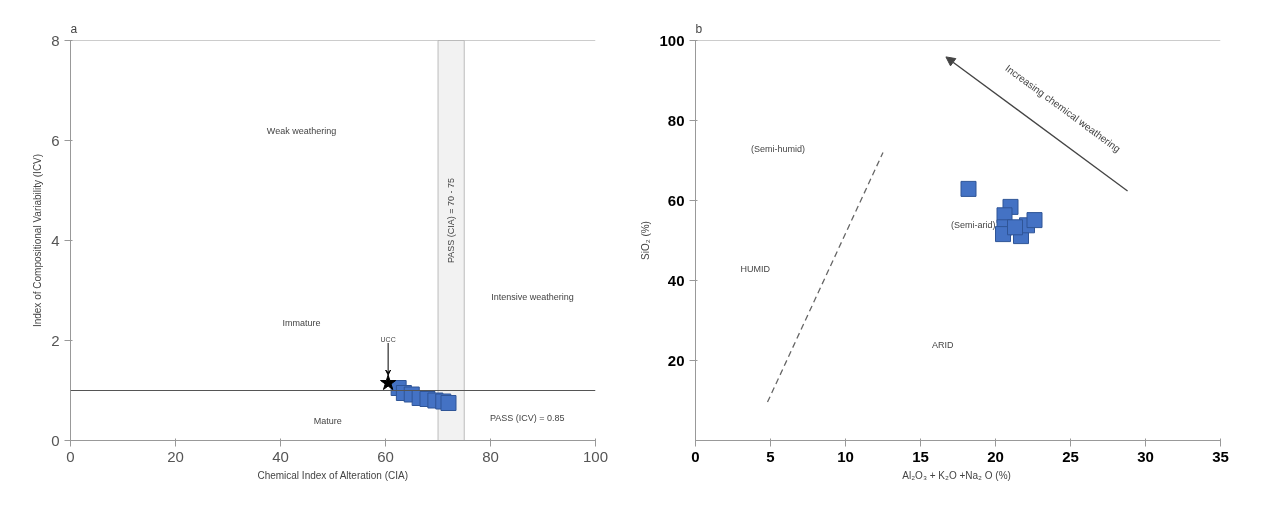 The width and height of the screenshot is (1268, 508). What do you see at coordinates (74, 28) in the screenshot?
I see `chart-title: a` at bounding box center [74, 28].